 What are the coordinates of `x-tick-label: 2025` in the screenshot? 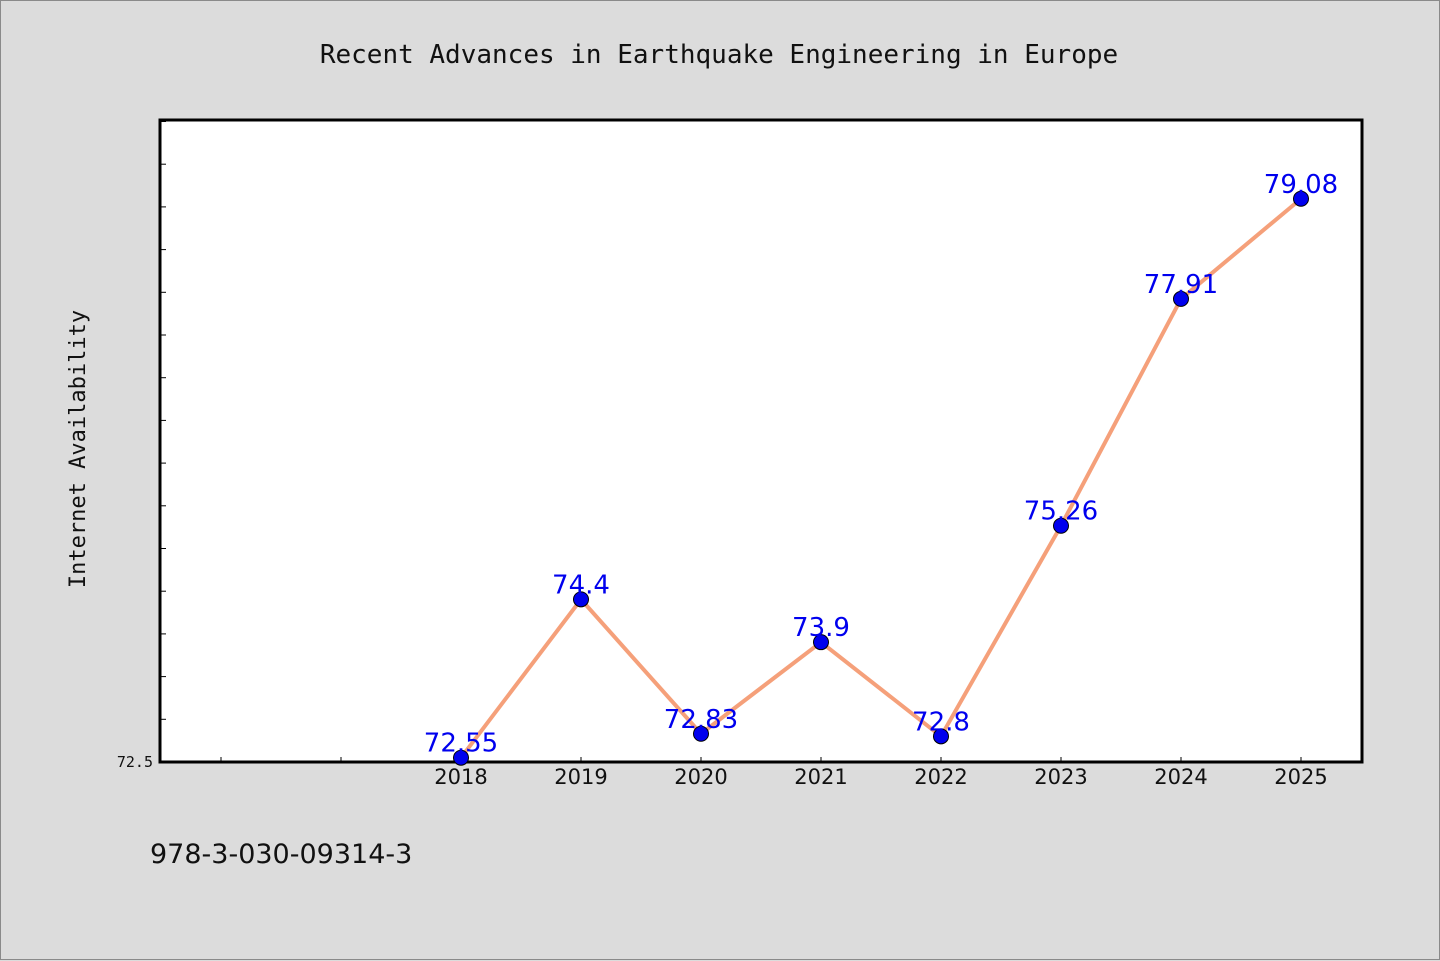 It's located at (1300, 777).